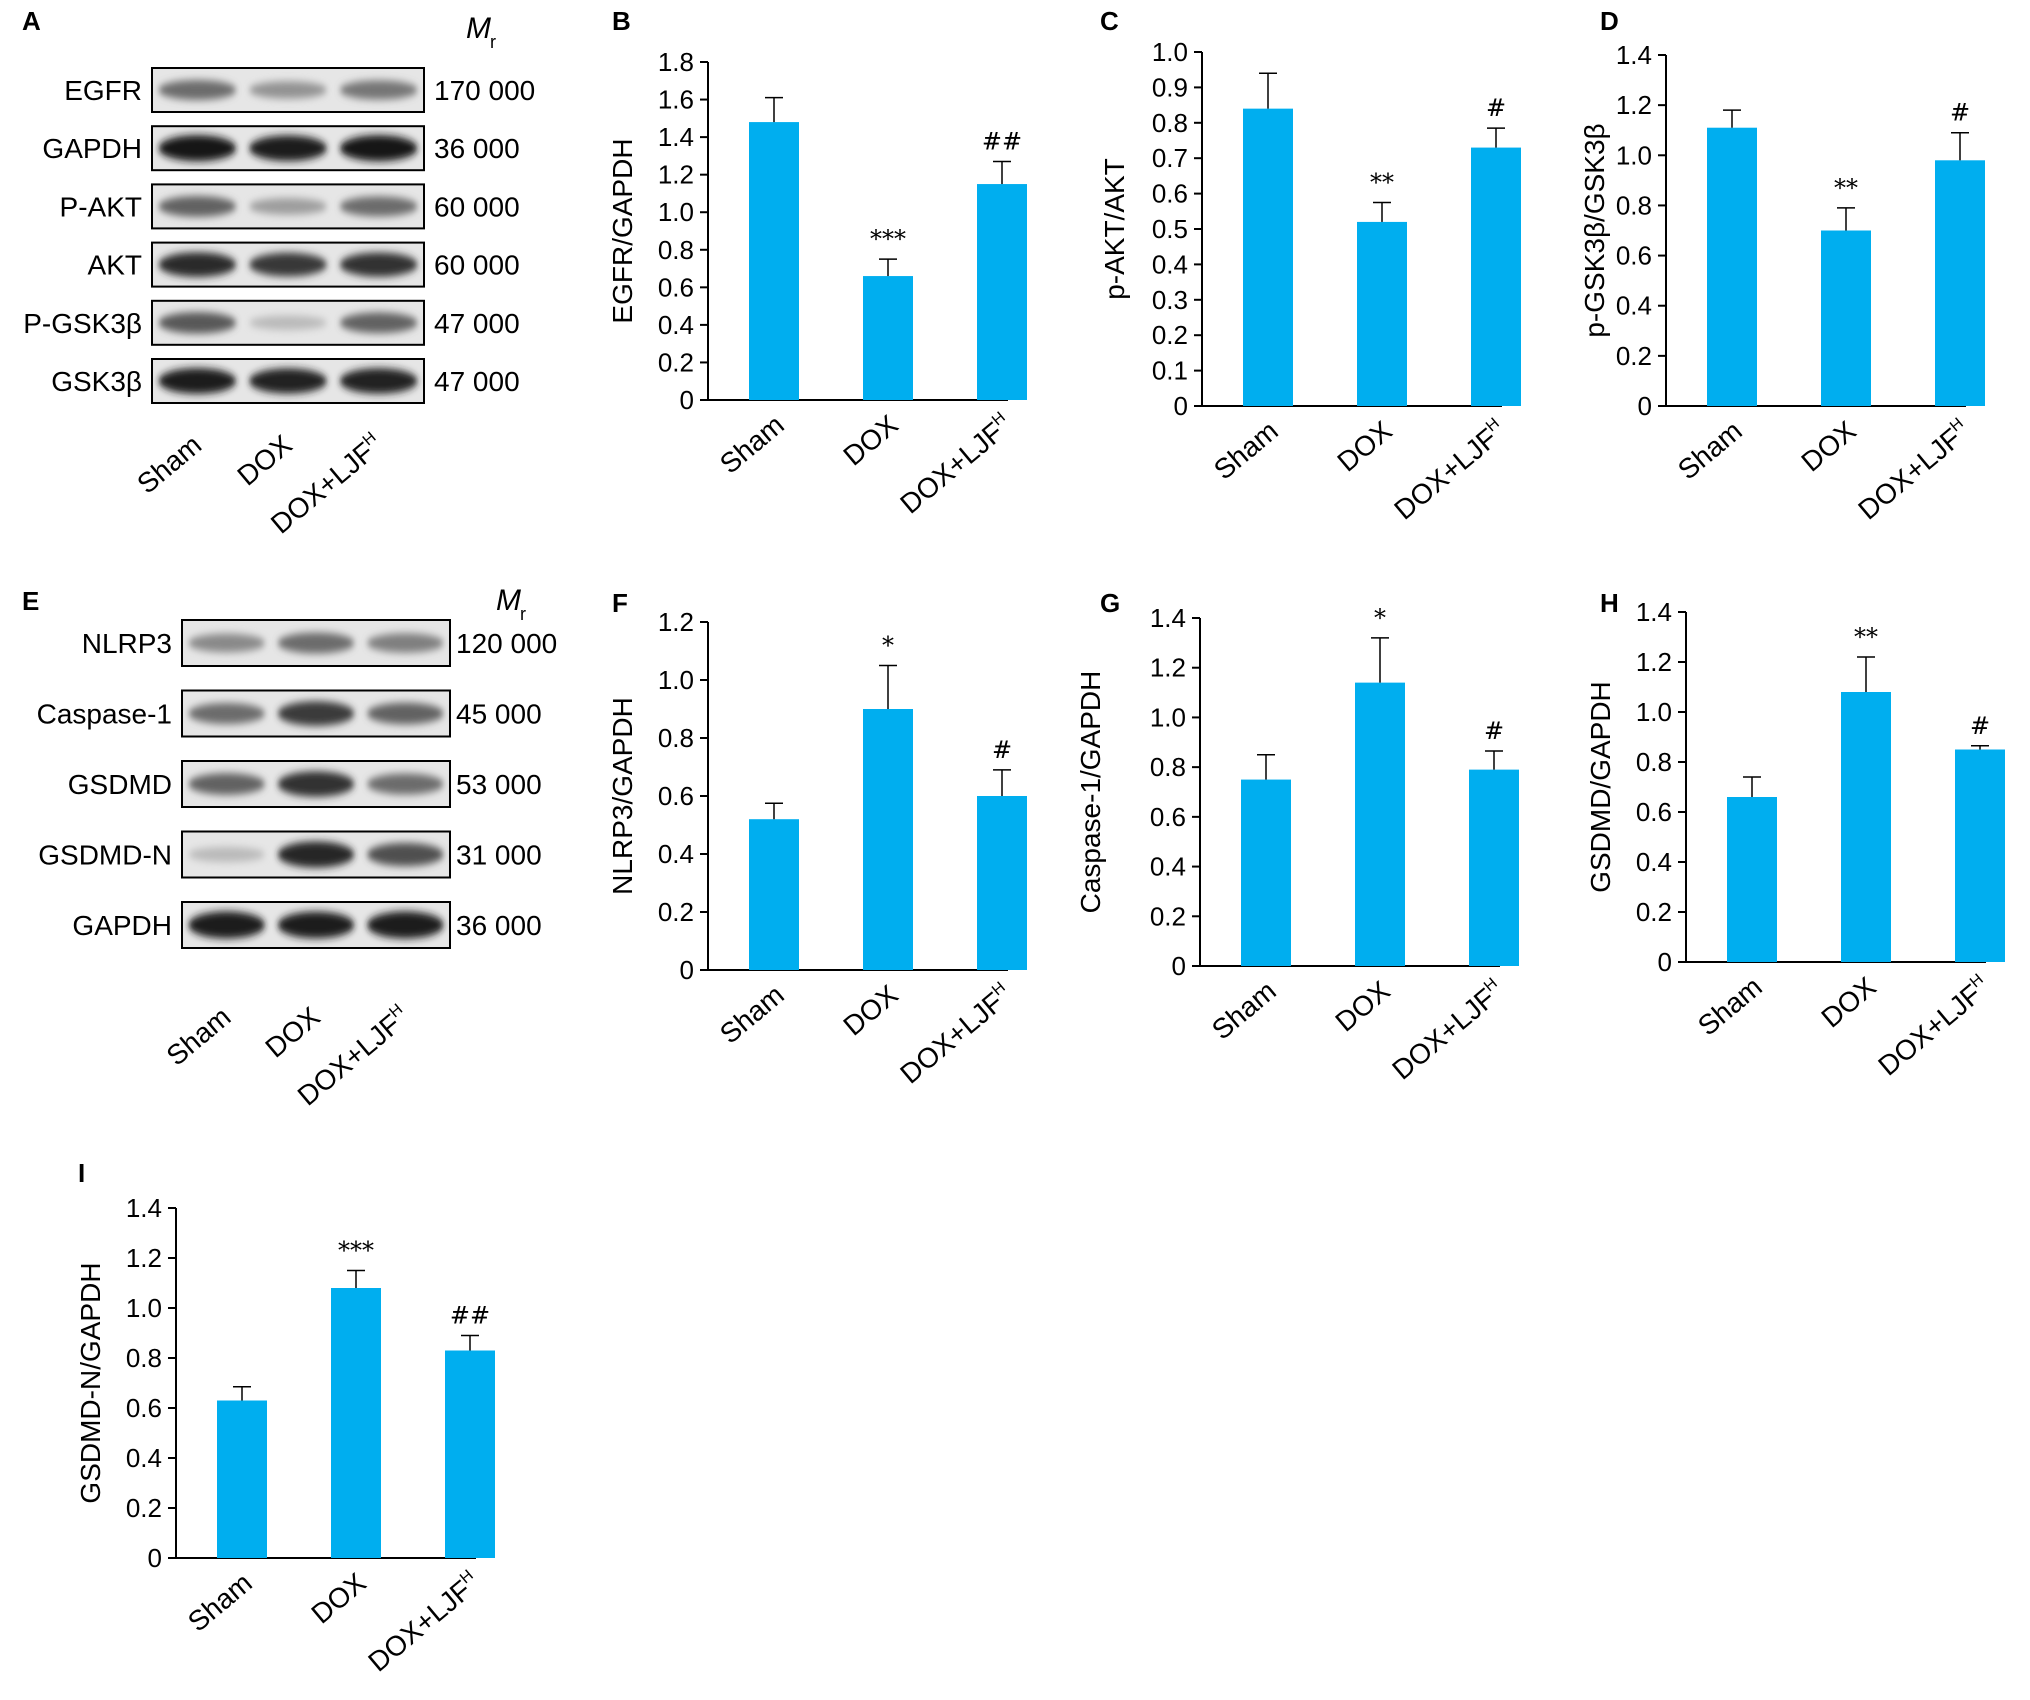 The height and width of the screenshot is (1700, 2030). I want to click on blot-row-label: GSK3β, so click(96, 381).